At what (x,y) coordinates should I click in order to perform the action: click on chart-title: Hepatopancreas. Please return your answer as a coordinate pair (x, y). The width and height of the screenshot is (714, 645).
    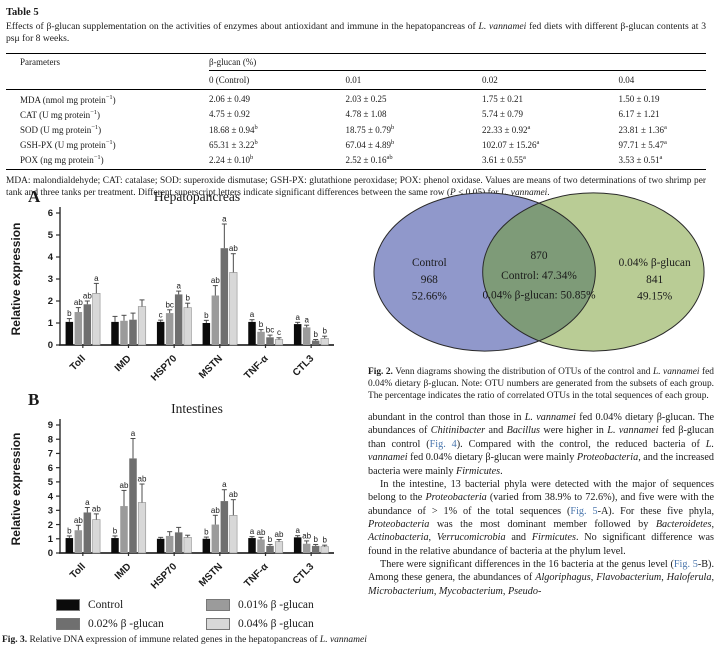
    Looking at the image, I should click on (197, 196).